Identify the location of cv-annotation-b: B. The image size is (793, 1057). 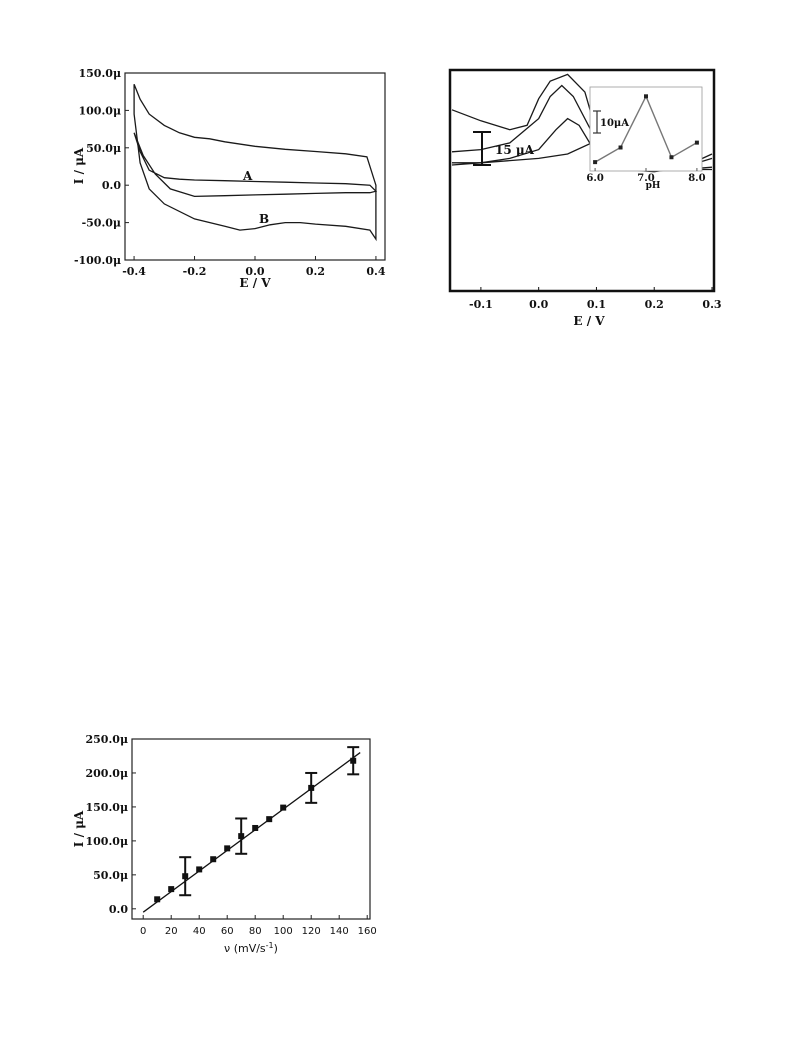
(264, 219).